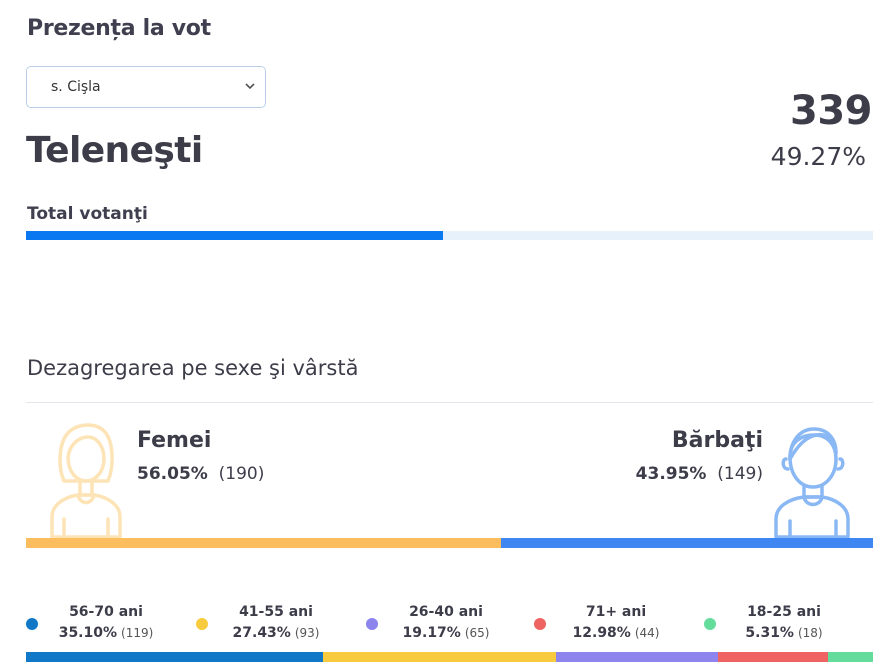 The image size is (890, 670). Describe the element at coordinates (119, 28) in the screenshot. I see `page-title: Prezența la vot` at that location.